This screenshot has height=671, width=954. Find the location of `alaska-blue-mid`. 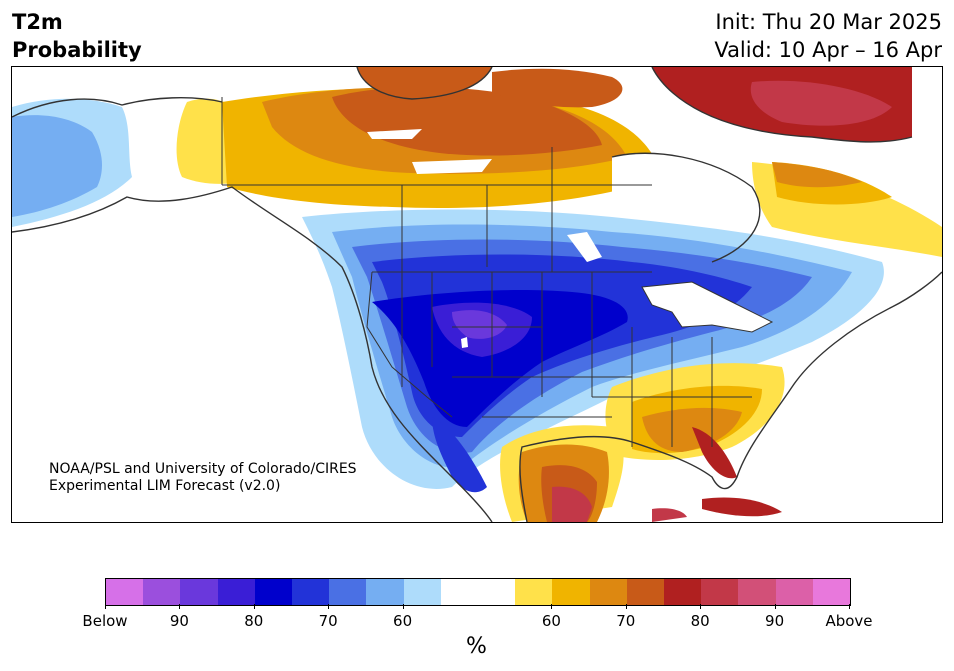

alaska-blue-mid is located at coordinates (57, 166).